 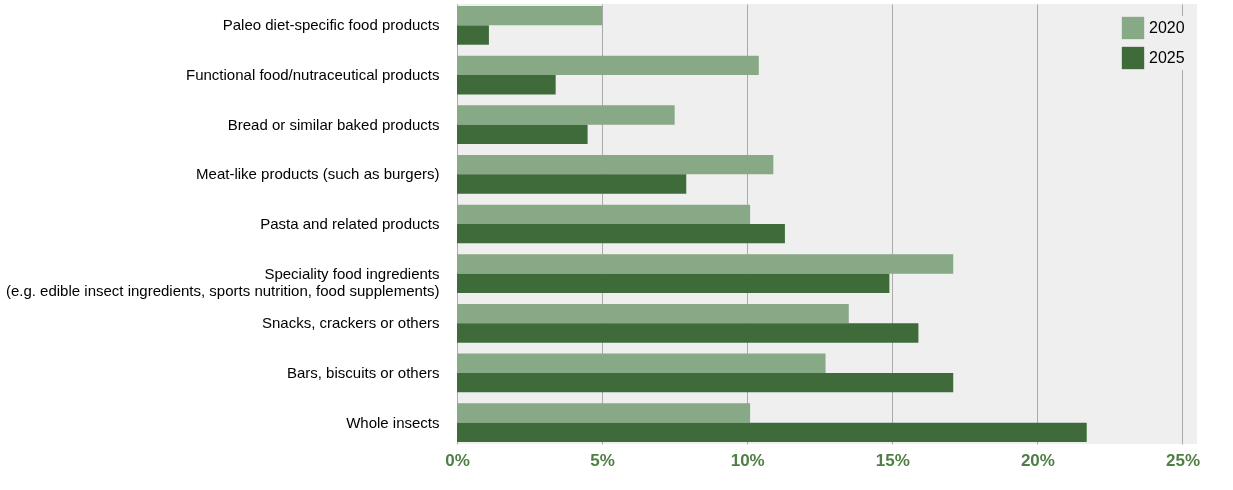 I want to click on y-tick-label: Bread or similar baked products, so click(x=333, y=124).